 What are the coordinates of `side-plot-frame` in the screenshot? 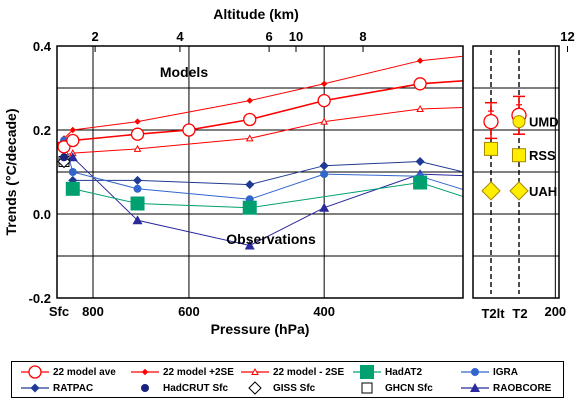 It's located at (516, 172).